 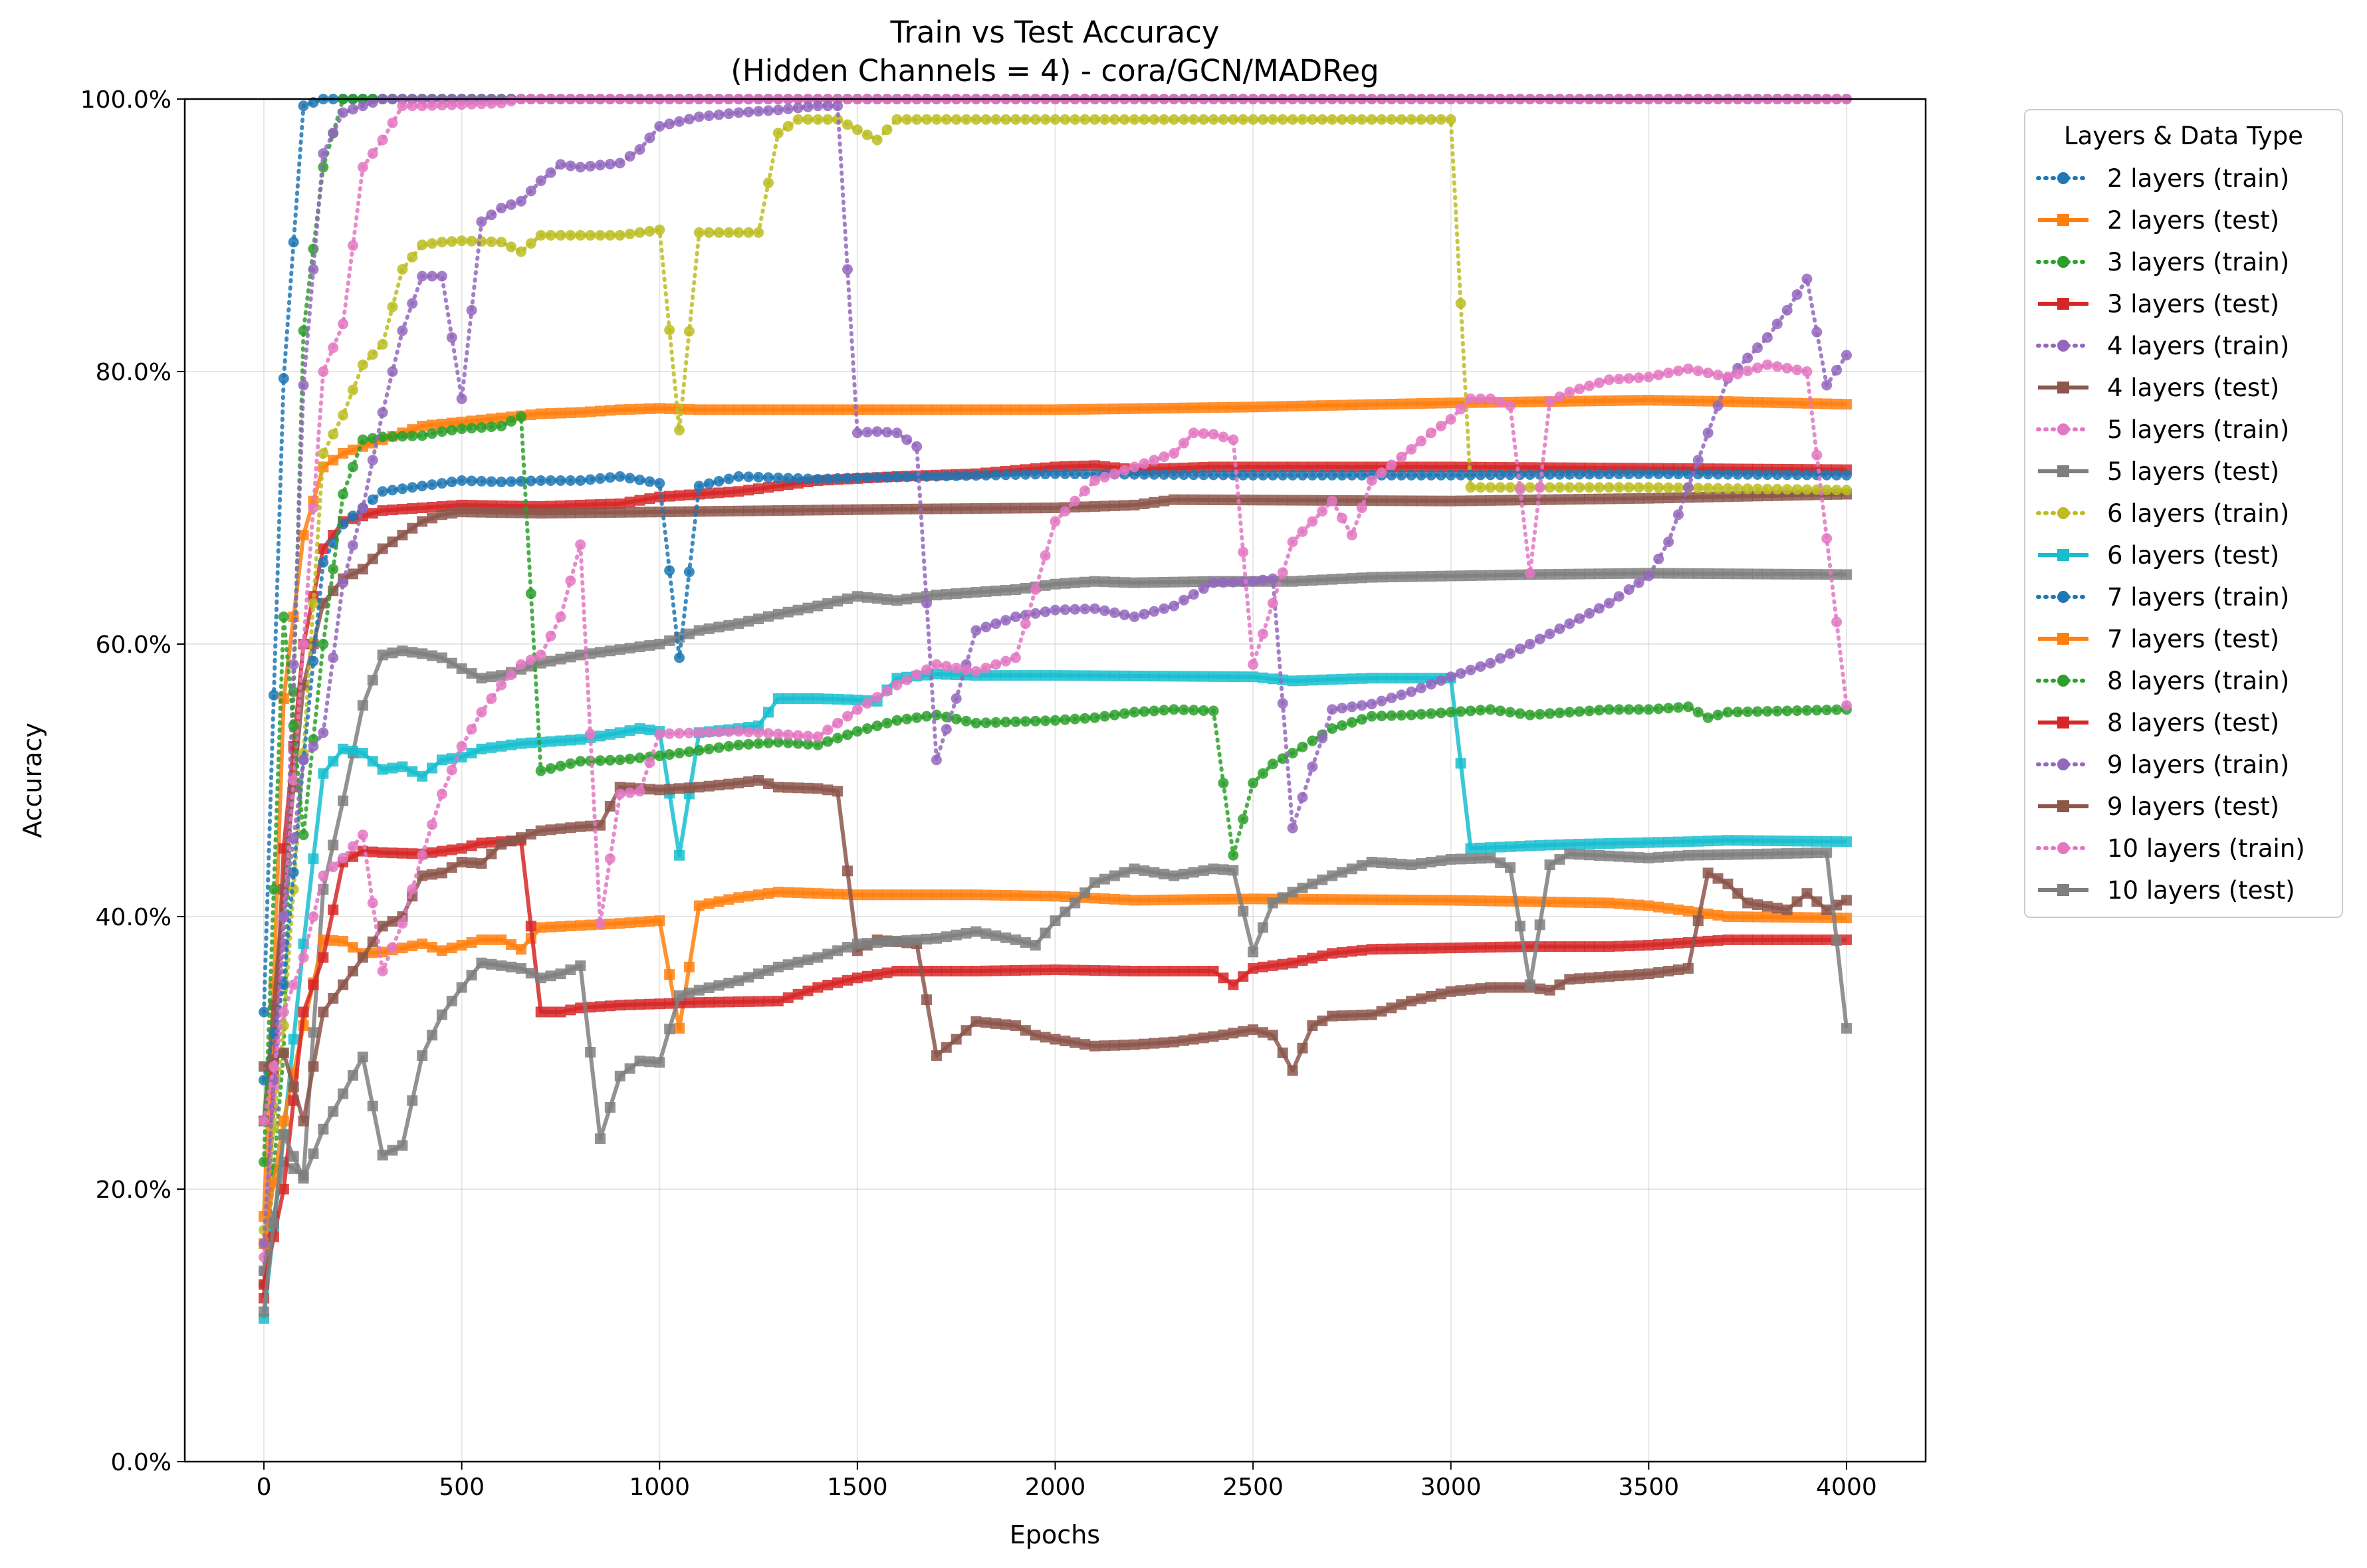 What do you see at coordinates (2183, 513) in the screenshot?
I see `legend-box` at bounding box center [2183, 513].